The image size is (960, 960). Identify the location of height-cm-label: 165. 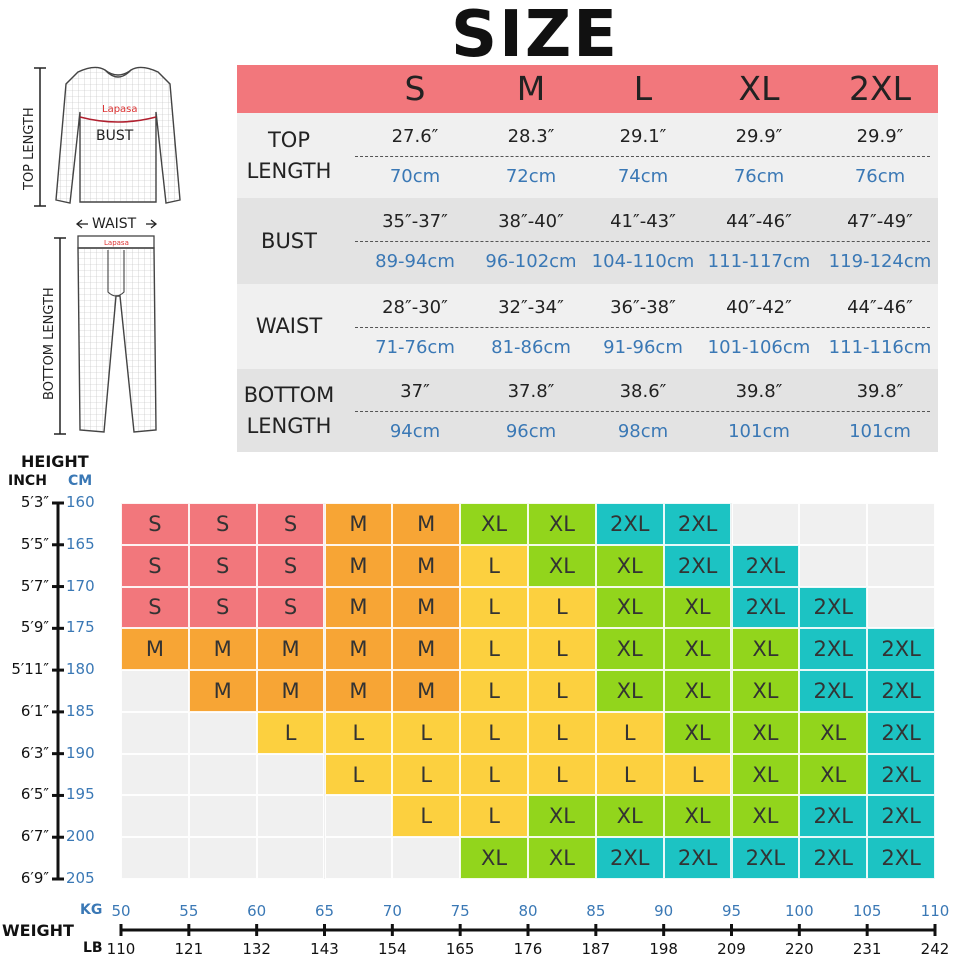
(80, 543).